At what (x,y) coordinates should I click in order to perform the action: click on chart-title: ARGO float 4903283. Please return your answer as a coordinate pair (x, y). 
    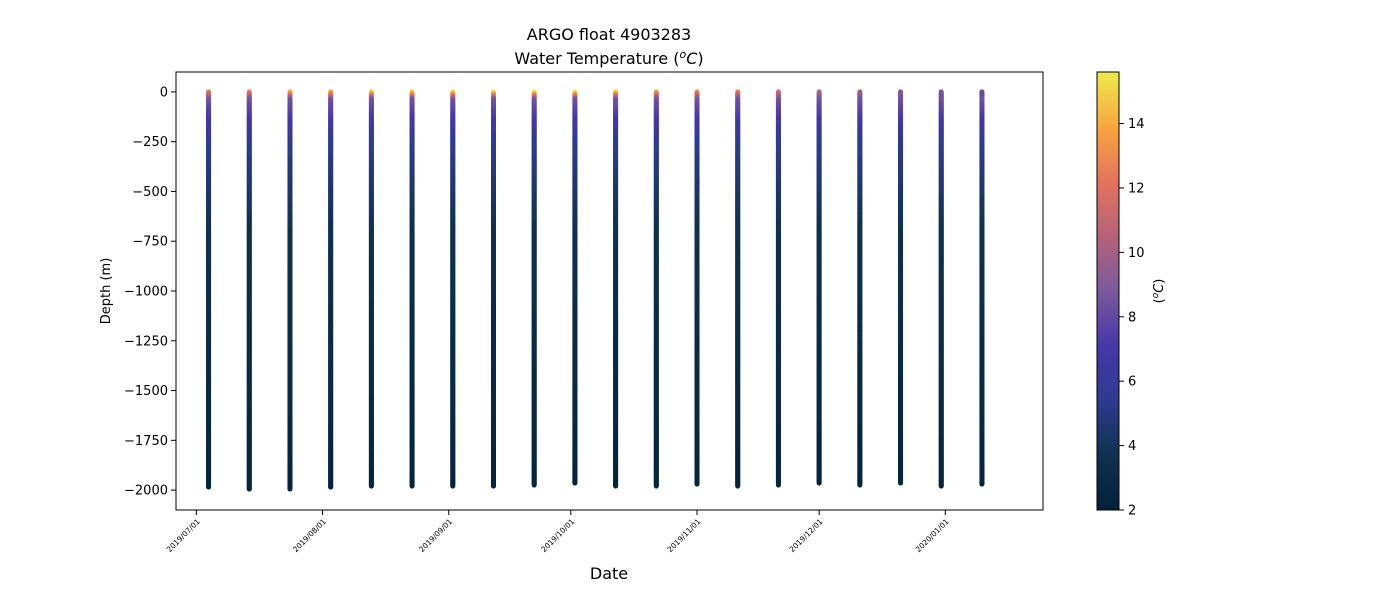
    Looking at the image, I should click on (609, 34).